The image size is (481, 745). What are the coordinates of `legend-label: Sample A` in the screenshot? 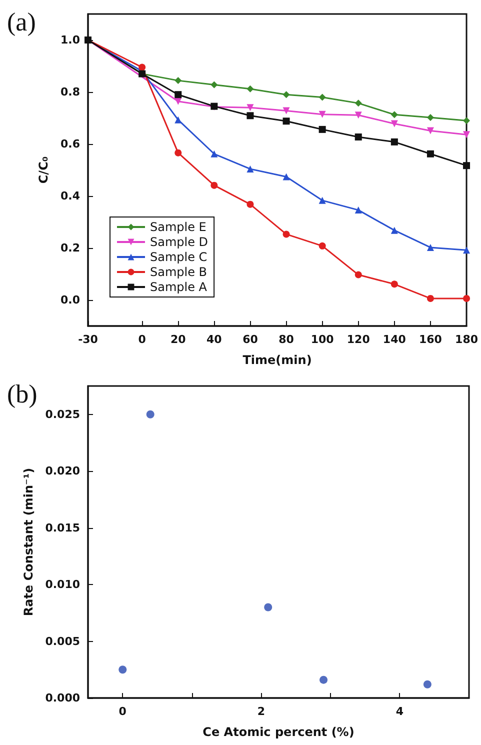 It's located at (179, 287).